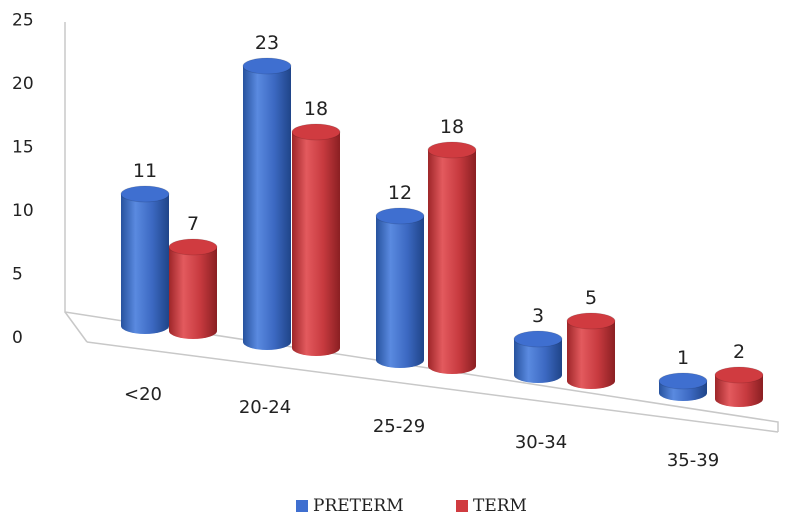 This screenshot has height=521, width=785. I want to click on legend-label-preterm: PRETERM, so click(358, 506).